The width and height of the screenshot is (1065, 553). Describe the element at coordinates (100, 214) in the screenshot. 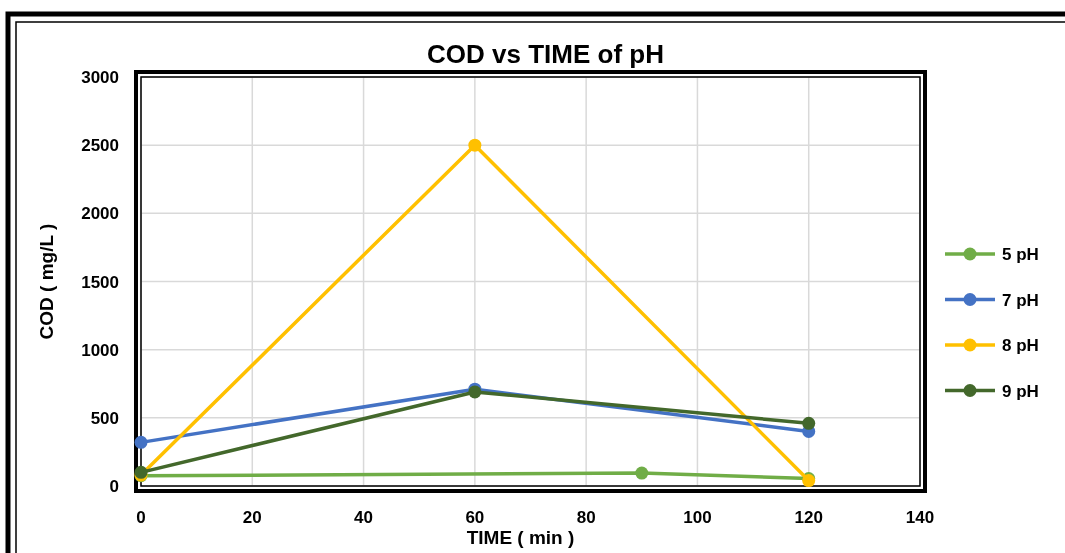

I see `y-tick-label: 2000` at that location.